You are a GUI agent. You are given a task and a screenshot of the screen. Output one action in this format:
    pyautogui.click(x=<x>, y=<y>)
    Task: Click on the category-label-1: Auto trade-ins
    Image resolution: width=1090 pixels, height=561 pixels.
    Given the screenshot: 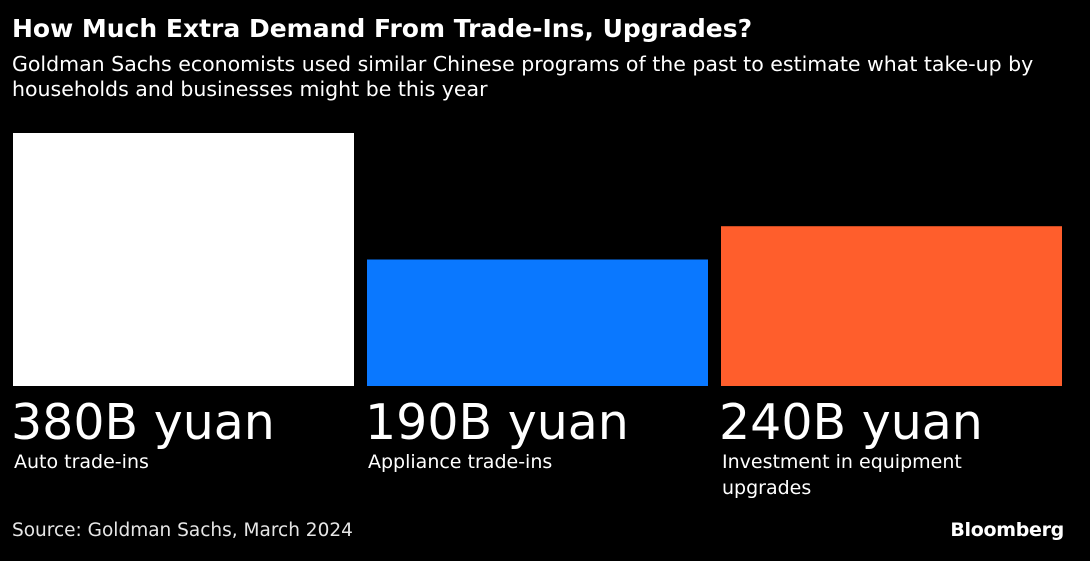 What is the action you would take?
    pyautogui.click(x=81, y=462)
    